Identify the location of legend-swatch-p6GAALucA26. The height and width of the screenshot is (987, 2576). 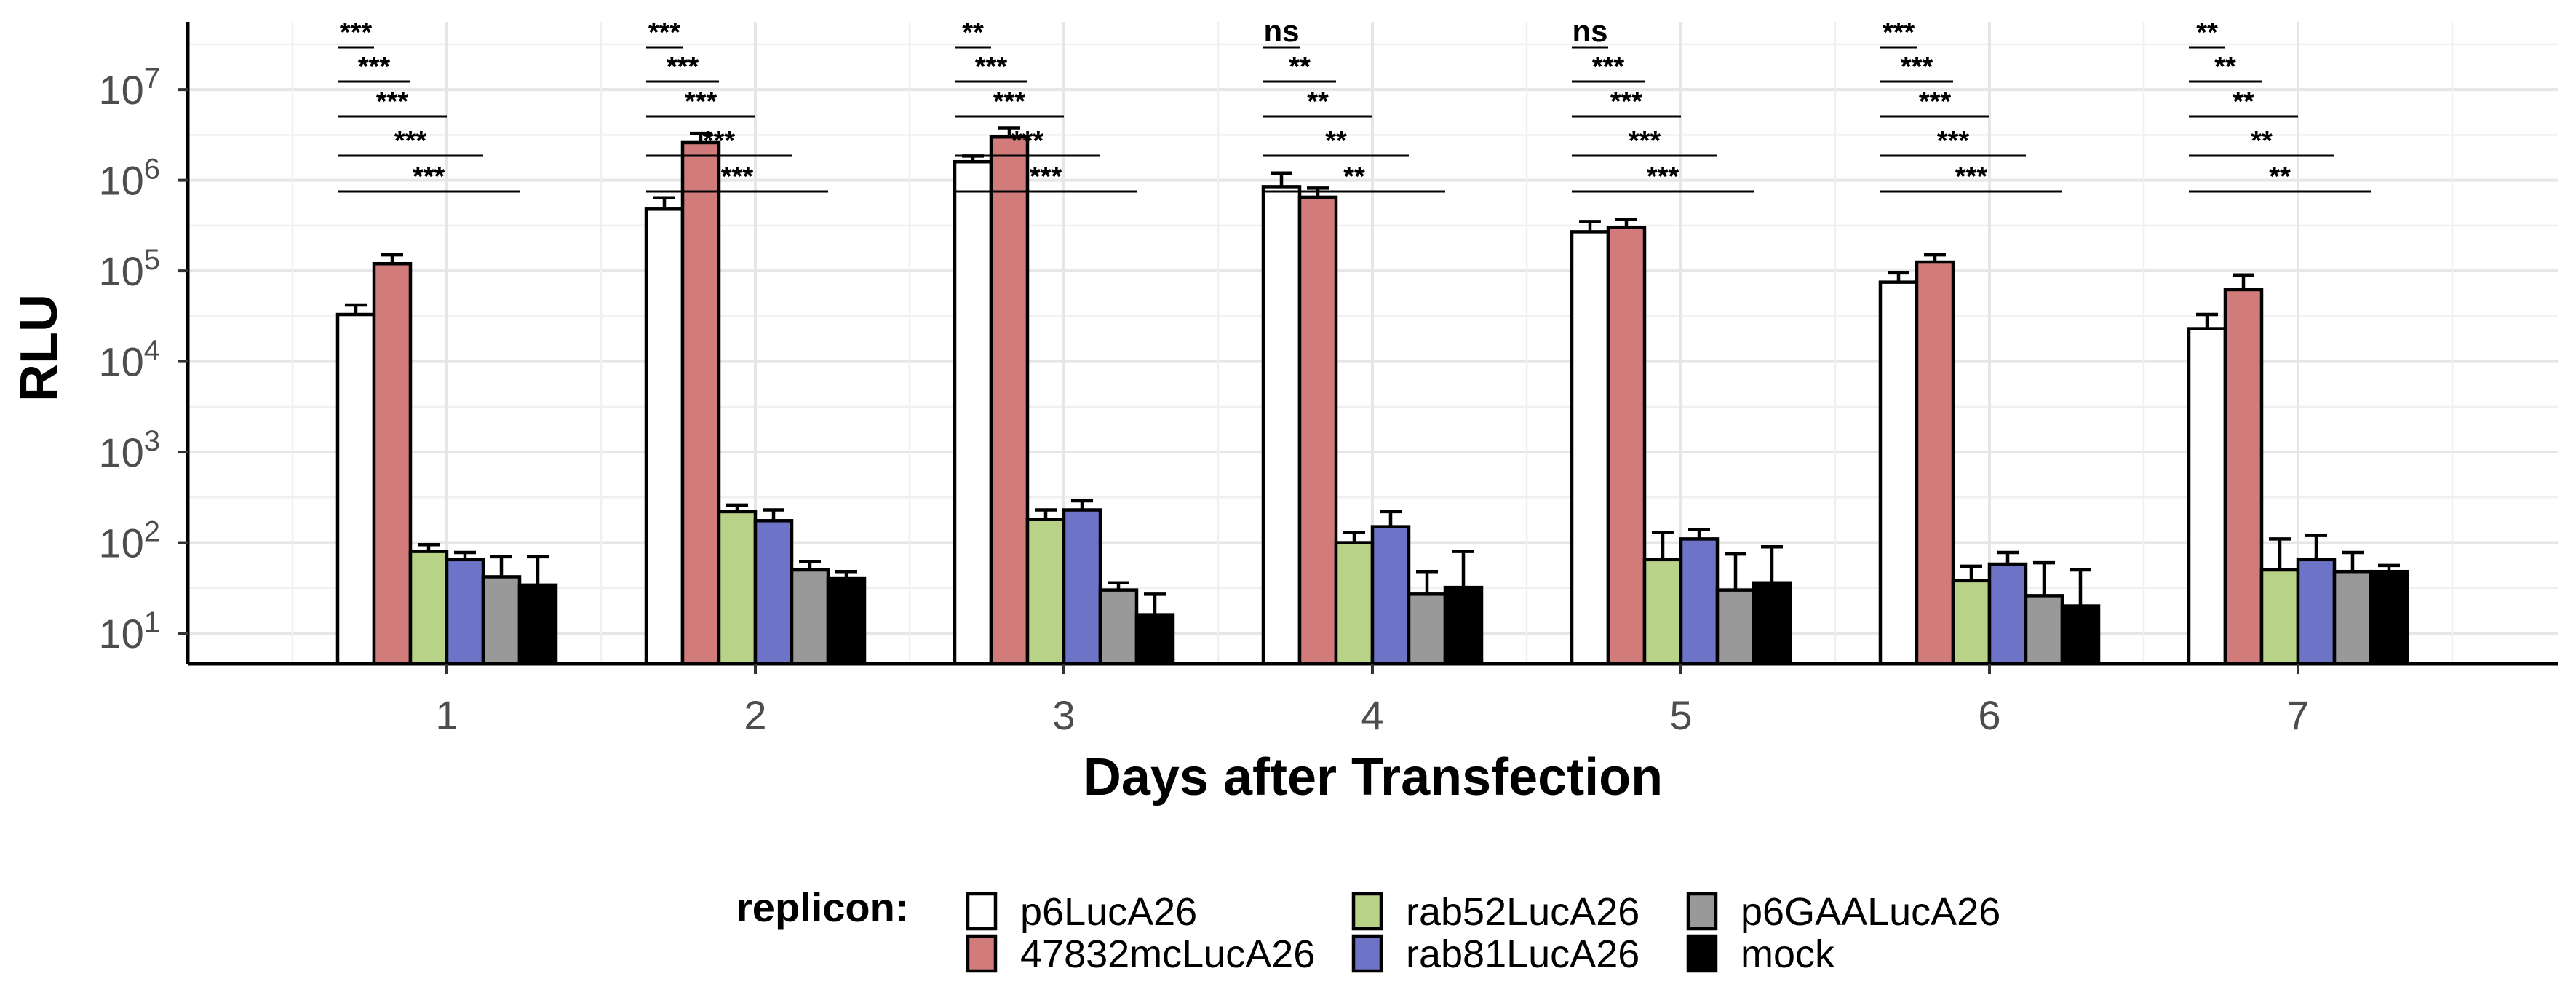
(1702, 911).